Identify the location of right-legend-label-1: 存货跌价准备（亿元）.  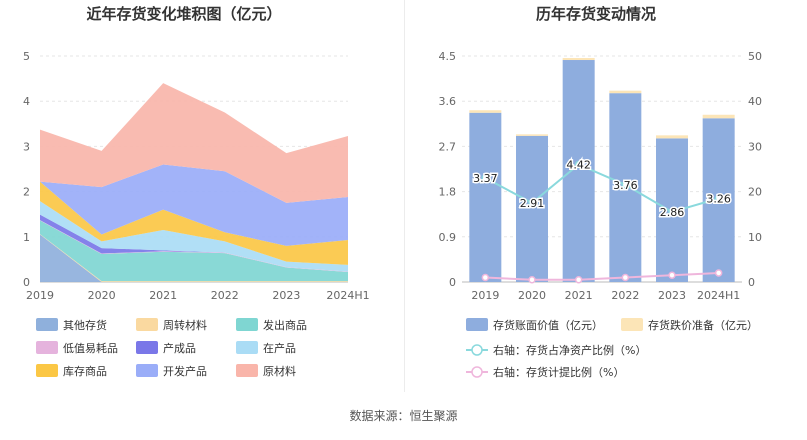
(703, 325).